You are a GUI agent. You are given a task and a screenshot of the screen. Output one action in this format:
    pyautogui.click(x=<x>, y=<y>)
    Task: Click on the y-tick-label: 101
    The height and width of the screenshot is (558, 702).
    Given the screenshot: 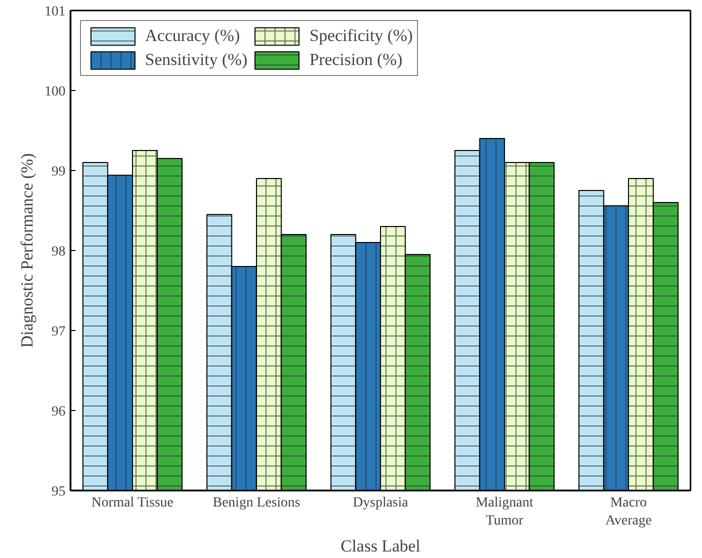 What is the action you would take?
    pyautogui.click(x=55, y=12)
    